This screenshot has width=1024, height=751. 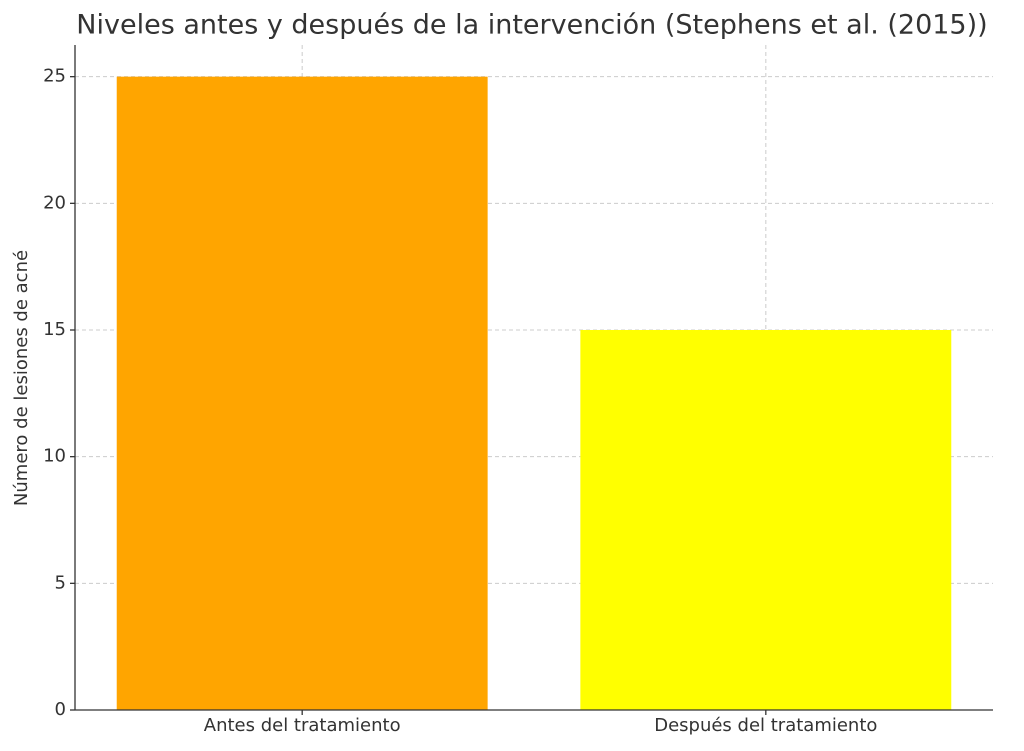 What do you see at coordinates (302, 725) in the screenshot?
I see `x-tick-label: Antes del tratamiento` at bounding box center [302, 725].